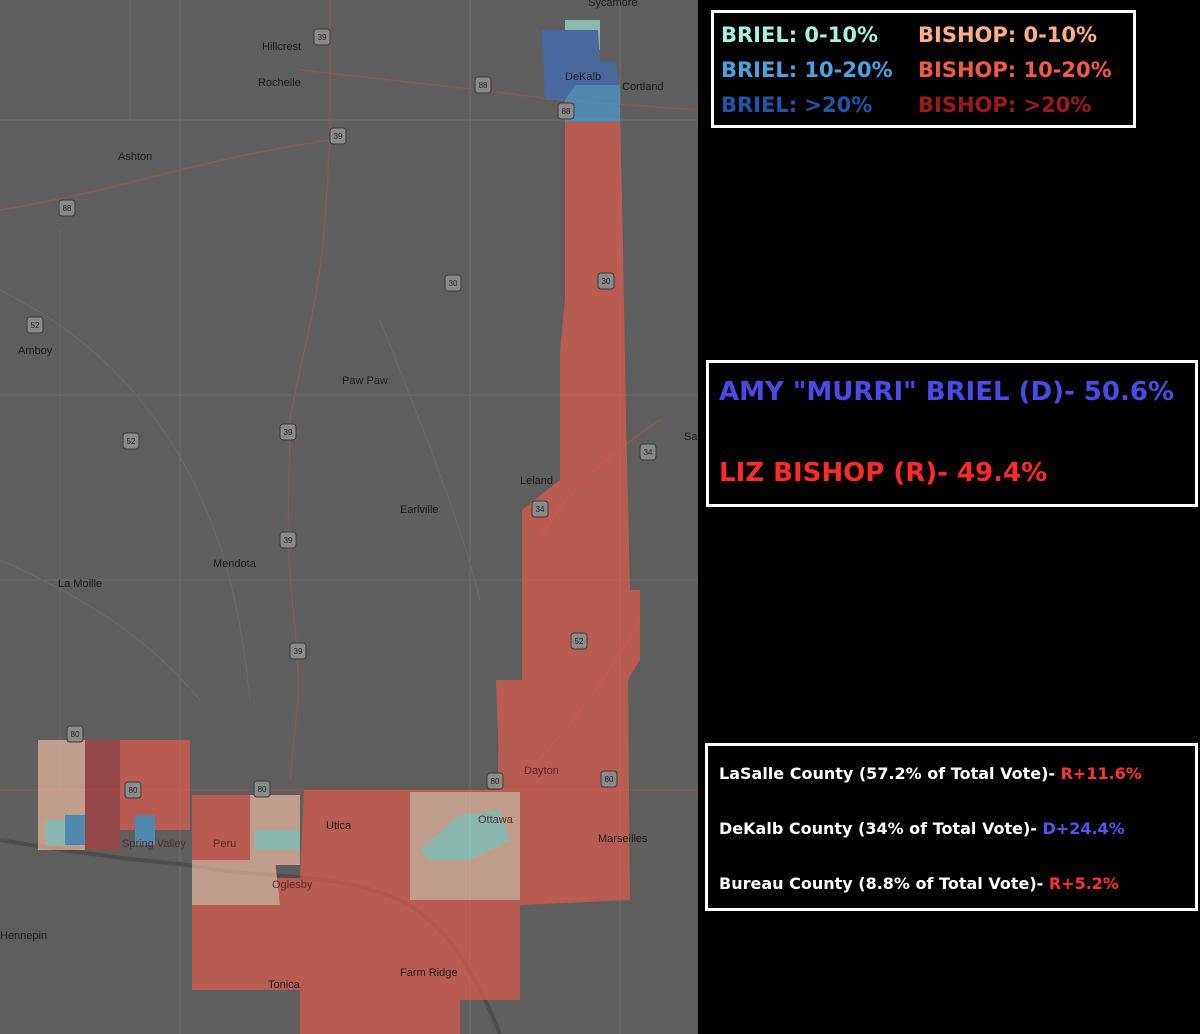  I want to click on place-label: Leland, so click(536, 481).